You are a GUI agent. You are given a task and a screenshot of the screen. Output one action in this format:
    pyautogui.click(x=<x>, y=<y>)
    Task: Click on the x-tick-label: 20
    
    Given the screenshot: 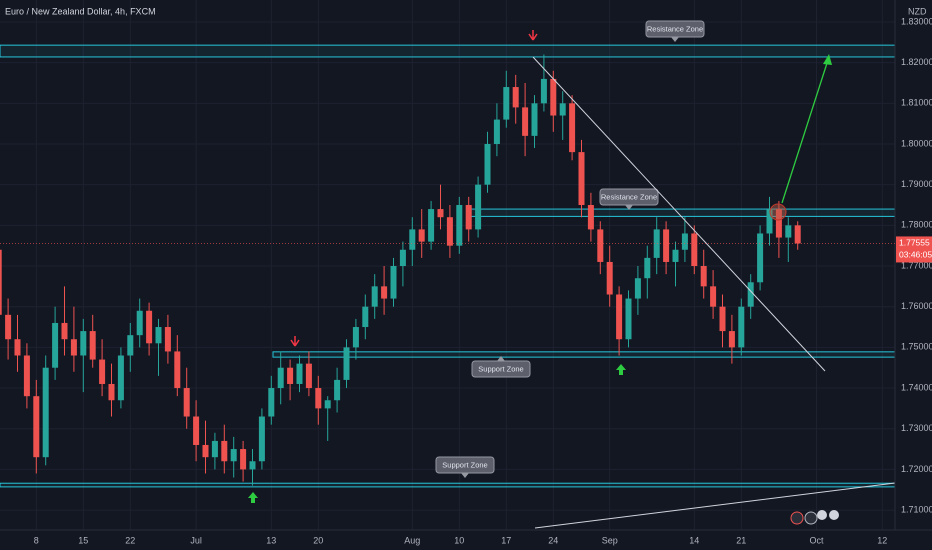 What is the action you would take?
    pyautogui.click(x=318, y=540)
    